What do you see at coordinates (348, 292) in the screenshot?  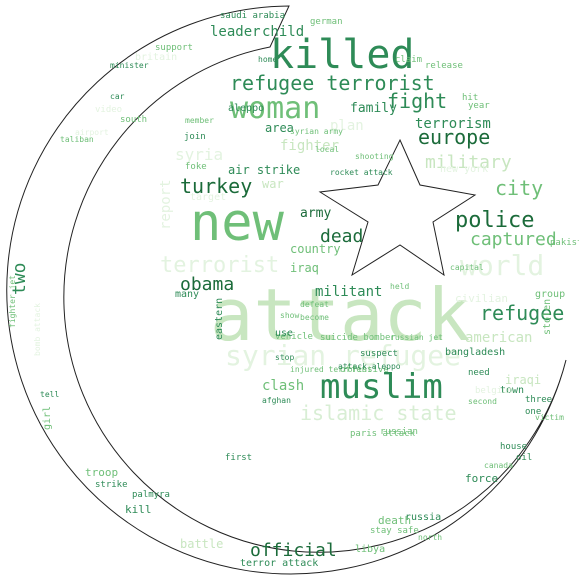 I see `word-cloud-word: militant` at bounding box center [348, 292].